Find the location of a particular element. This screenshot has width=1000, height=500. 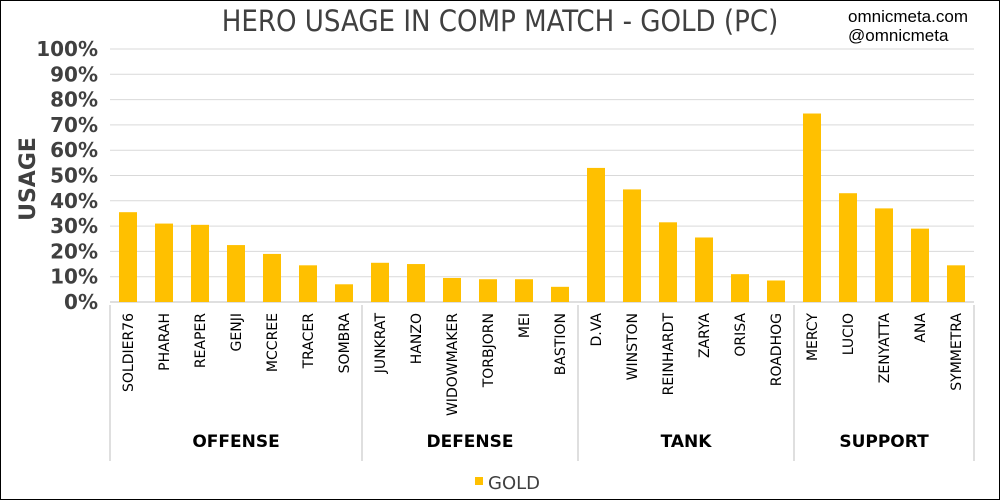

category-label: TORBJORN is located at coordinates (489, 350).